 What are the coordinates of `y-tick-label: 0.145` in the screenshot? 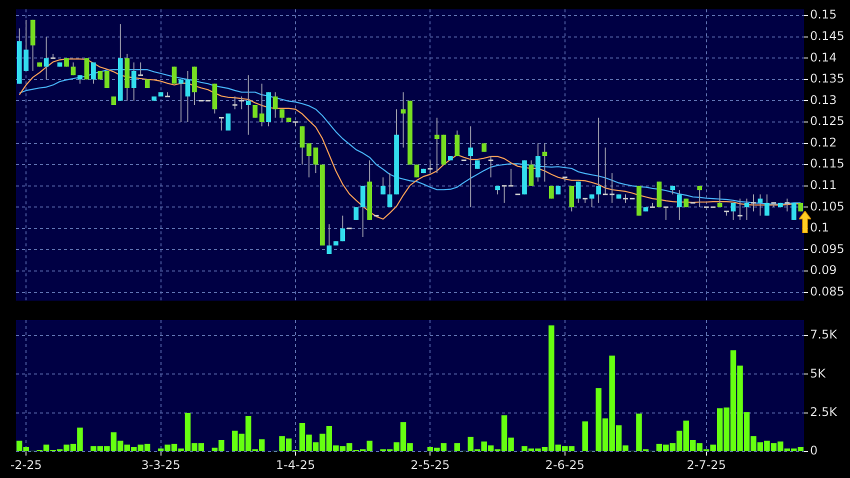 It's located at (827, 35).